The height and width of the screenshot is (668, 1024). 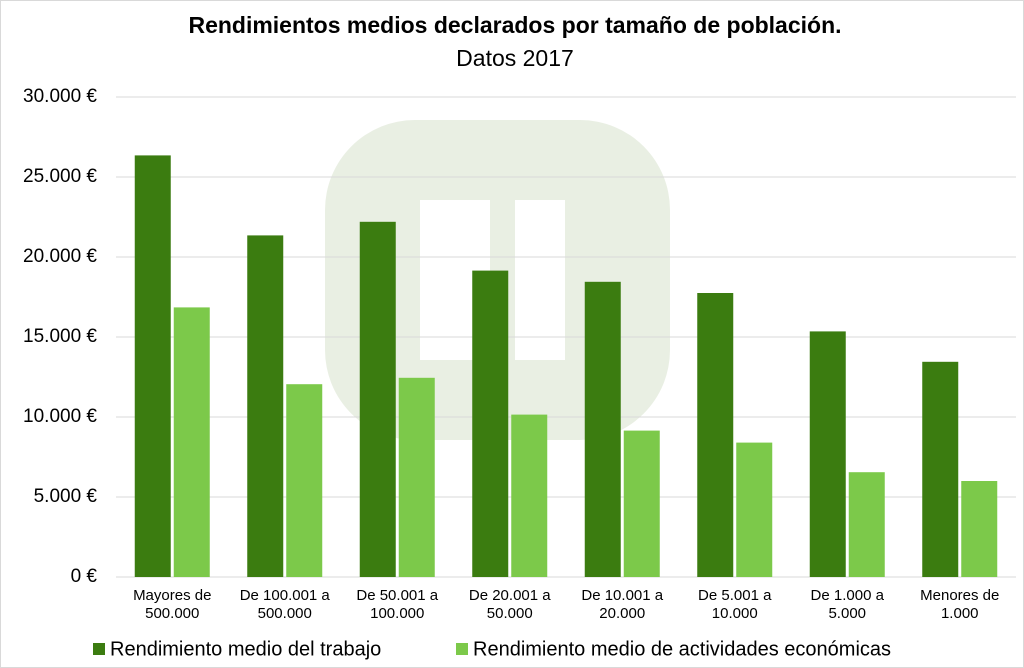 What do you see at coordinates (735, 604) in the screenshot?
I see `x-tick-label: De 5.001 a 10.000` at bounding box center [735, 604].